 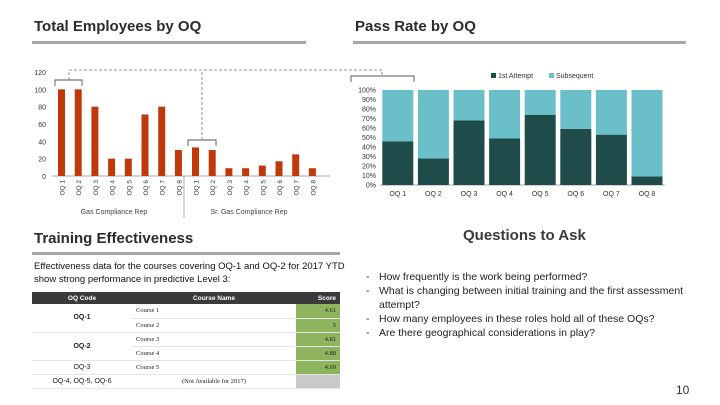 What do you see at coordinates (214, 339) in the screenshot?
I see `course-name-cell: Course 3` at bounding box center [214, 339].